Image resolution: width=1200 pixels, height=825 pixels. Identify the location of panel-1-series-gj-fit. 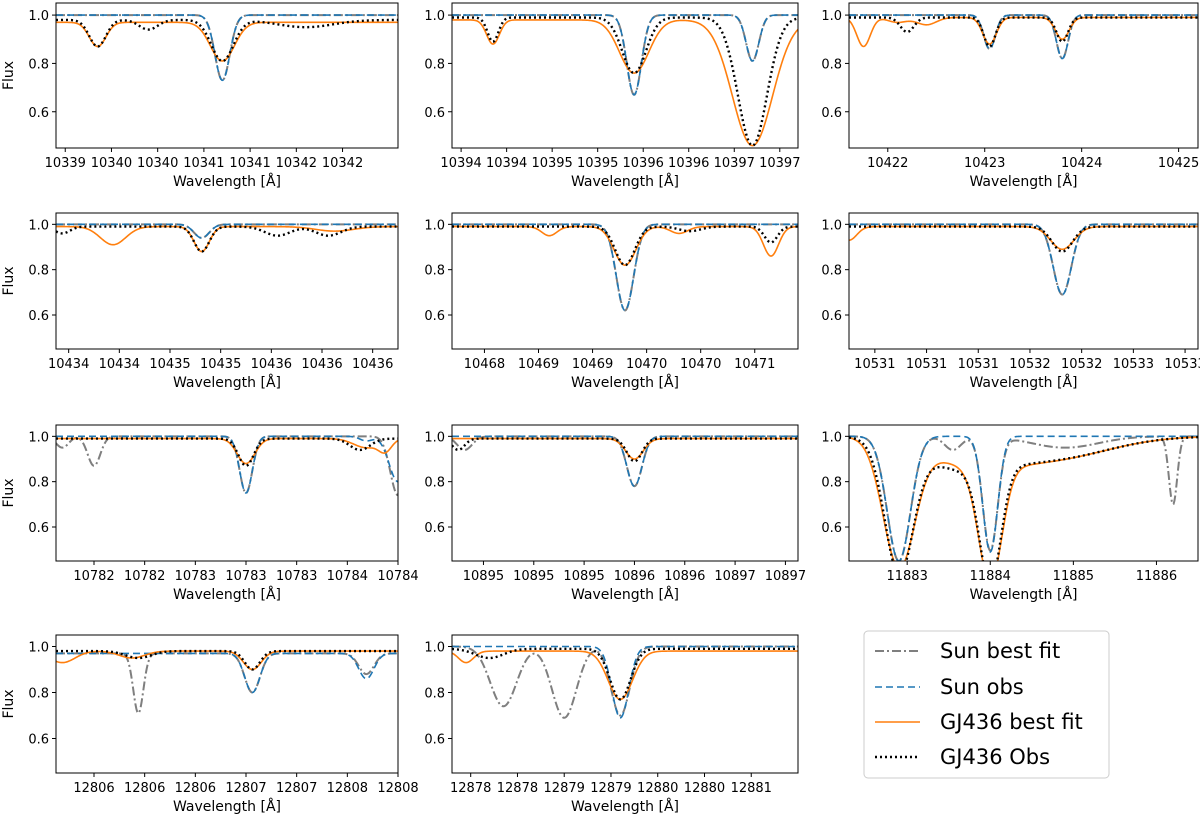
(227, 41).